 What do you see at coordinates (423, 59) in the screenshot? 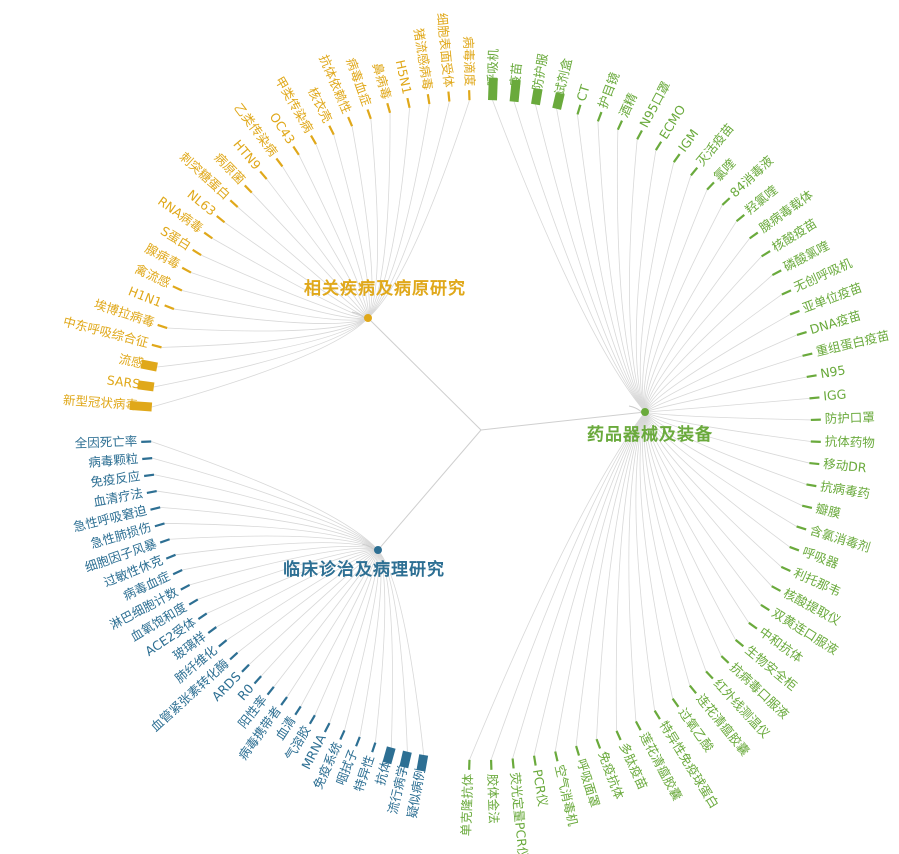
I see `leaf-label: 猪流感病毒` at bounding box center [423, 59].